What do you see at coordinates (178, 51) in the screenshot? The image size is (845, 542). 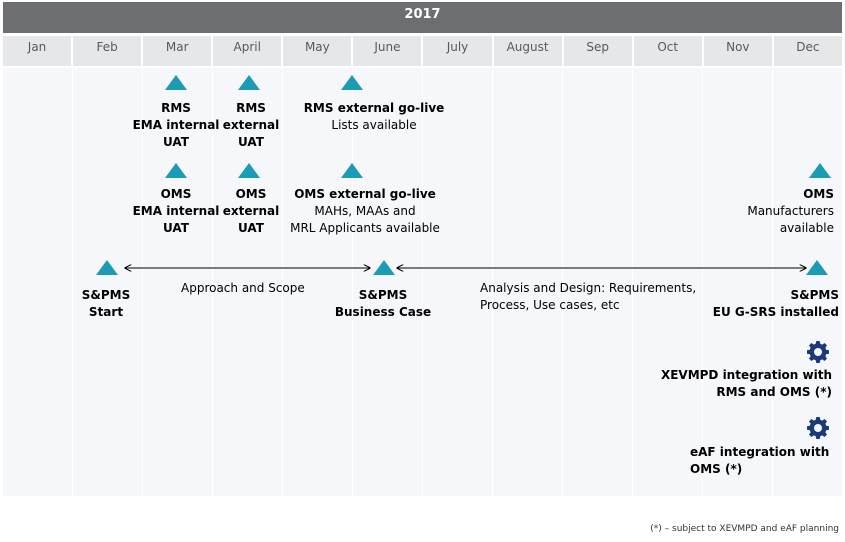 I see `month-mar: Mar` at bounding box center [178, 51].